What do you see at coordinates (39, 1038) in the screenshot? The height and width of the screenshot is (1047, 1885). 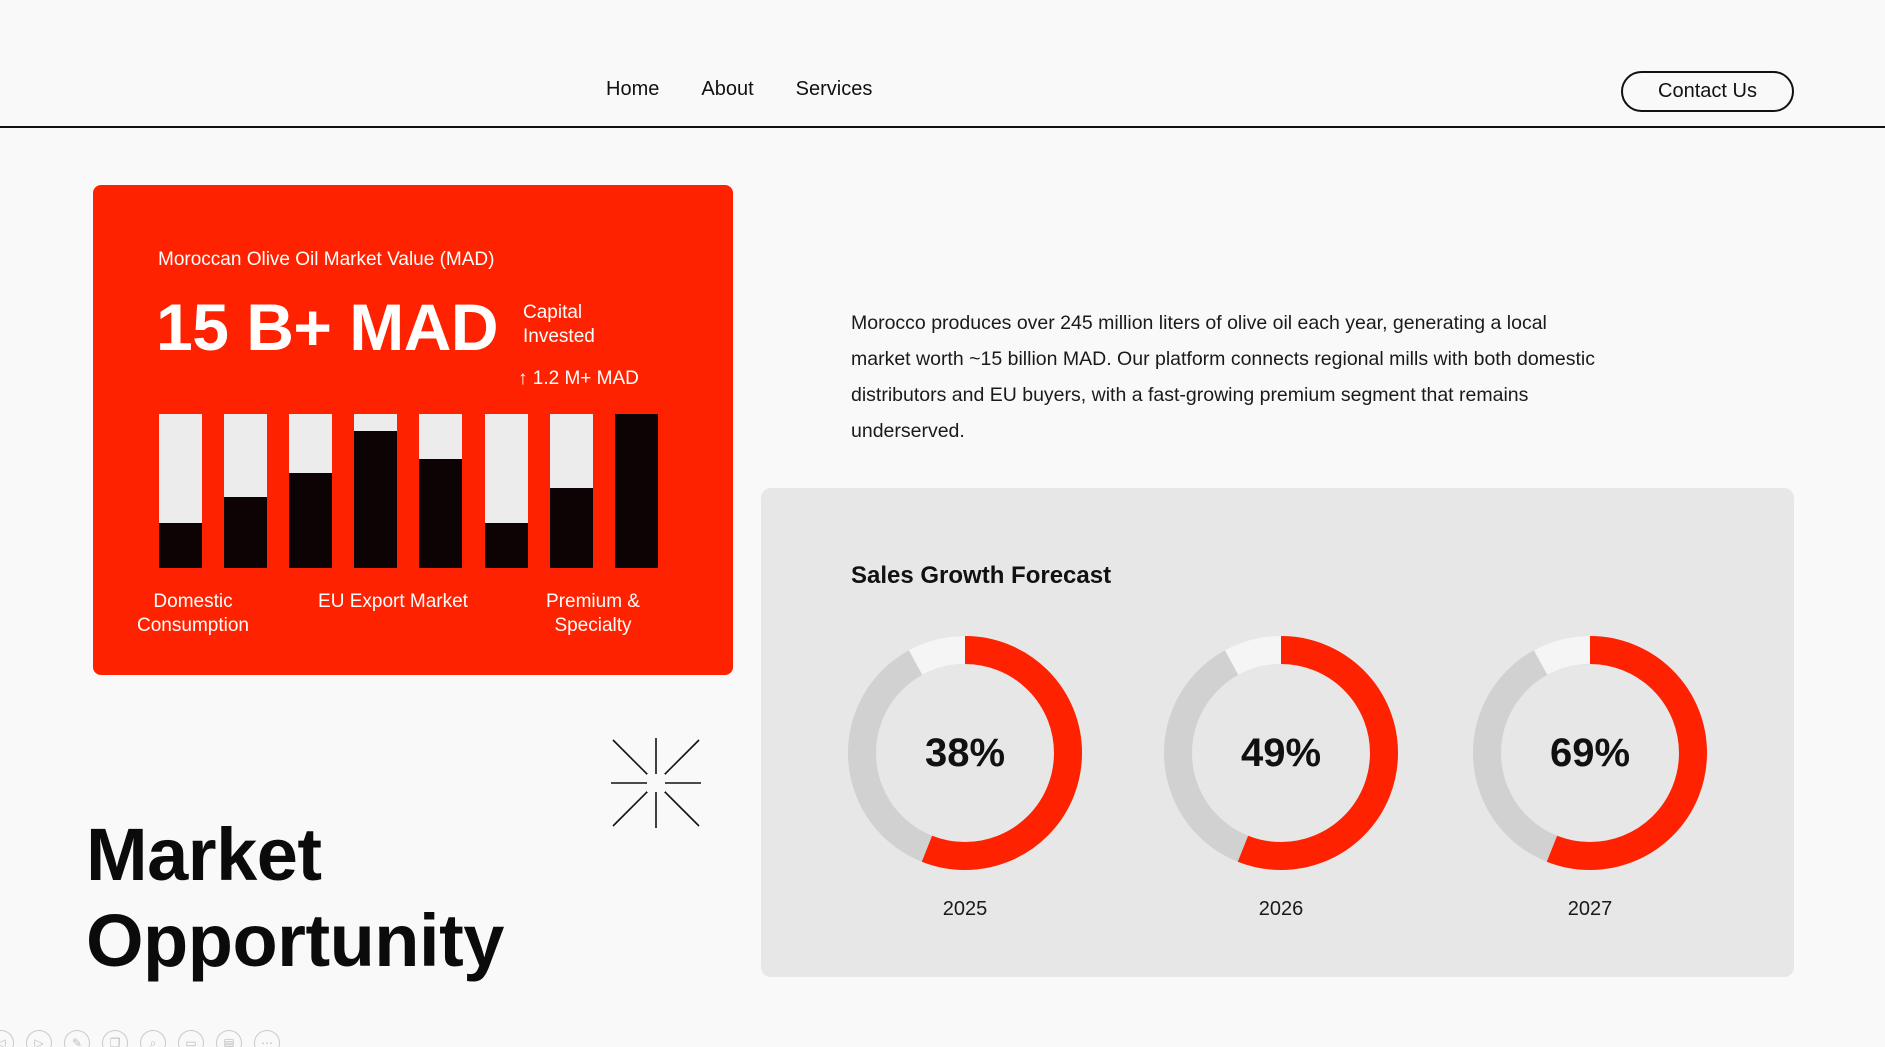 I see `play-icon: ▷` at bounding box center [39, 1038].